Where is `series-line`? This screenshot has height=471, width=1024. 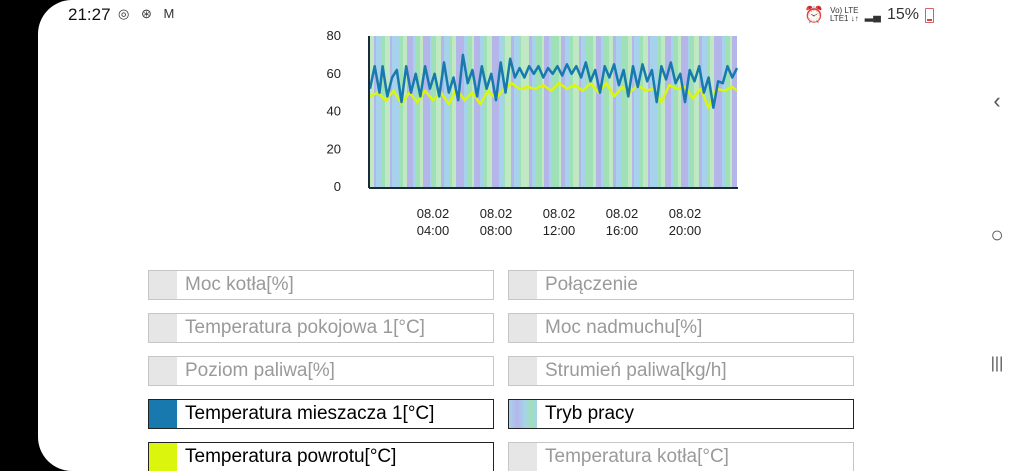 series-line is located at coordinates (553, 81).